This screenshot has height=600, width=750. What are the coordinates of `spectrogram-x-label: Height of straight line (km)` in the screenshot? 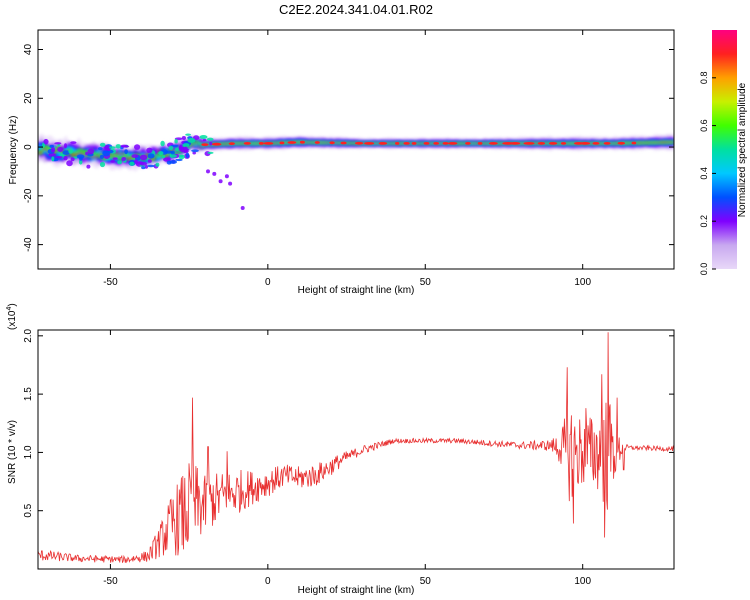 It's located at (356, 290).